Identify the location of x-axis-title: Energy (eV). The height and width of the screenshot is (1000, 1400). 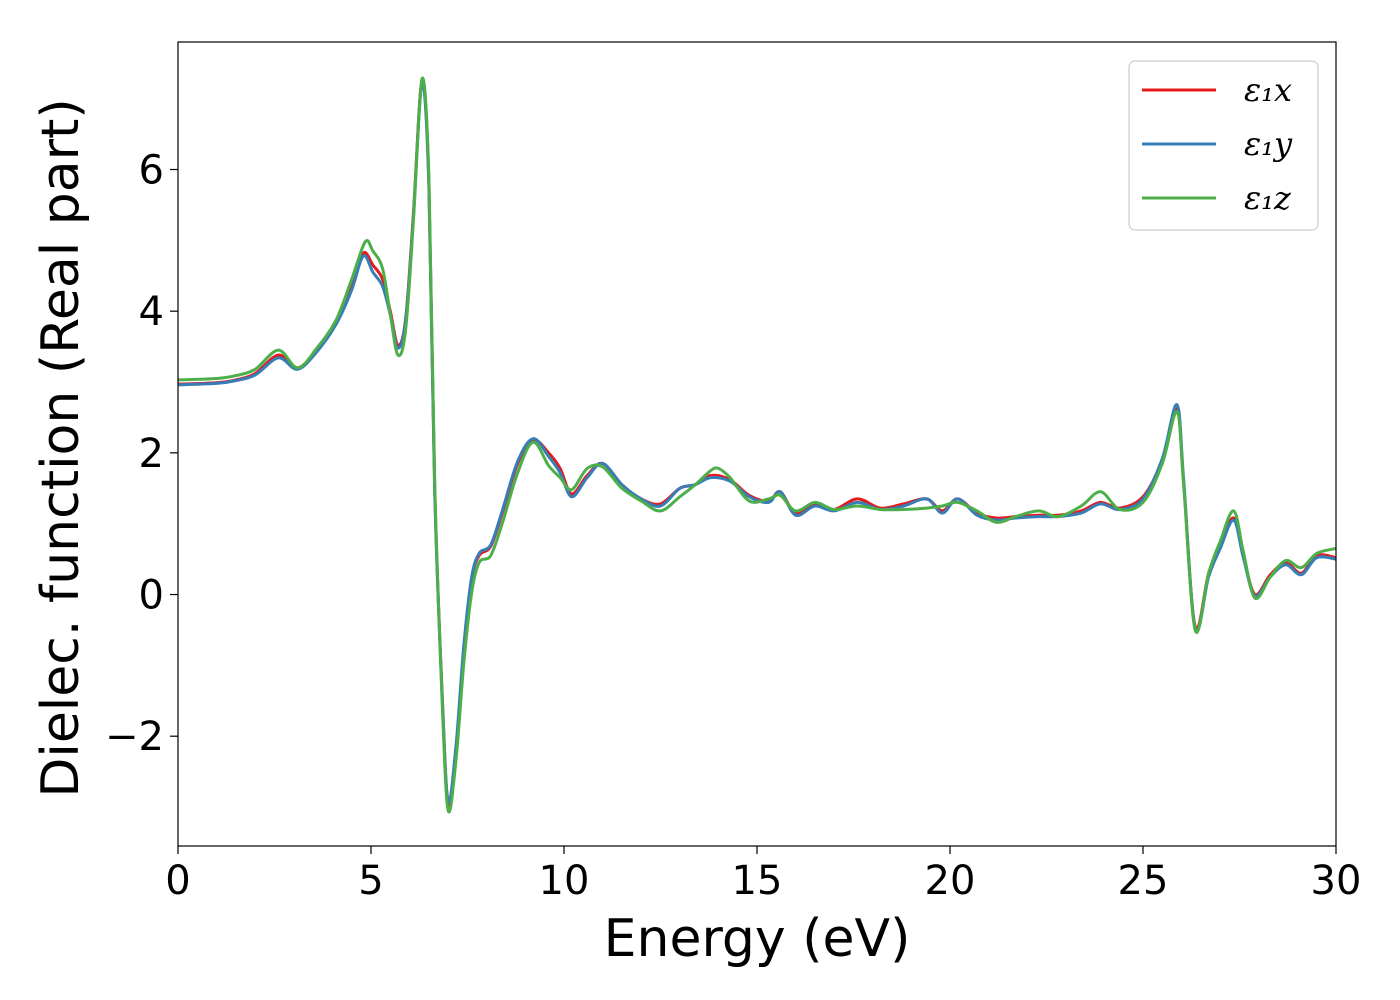
(757, 939).